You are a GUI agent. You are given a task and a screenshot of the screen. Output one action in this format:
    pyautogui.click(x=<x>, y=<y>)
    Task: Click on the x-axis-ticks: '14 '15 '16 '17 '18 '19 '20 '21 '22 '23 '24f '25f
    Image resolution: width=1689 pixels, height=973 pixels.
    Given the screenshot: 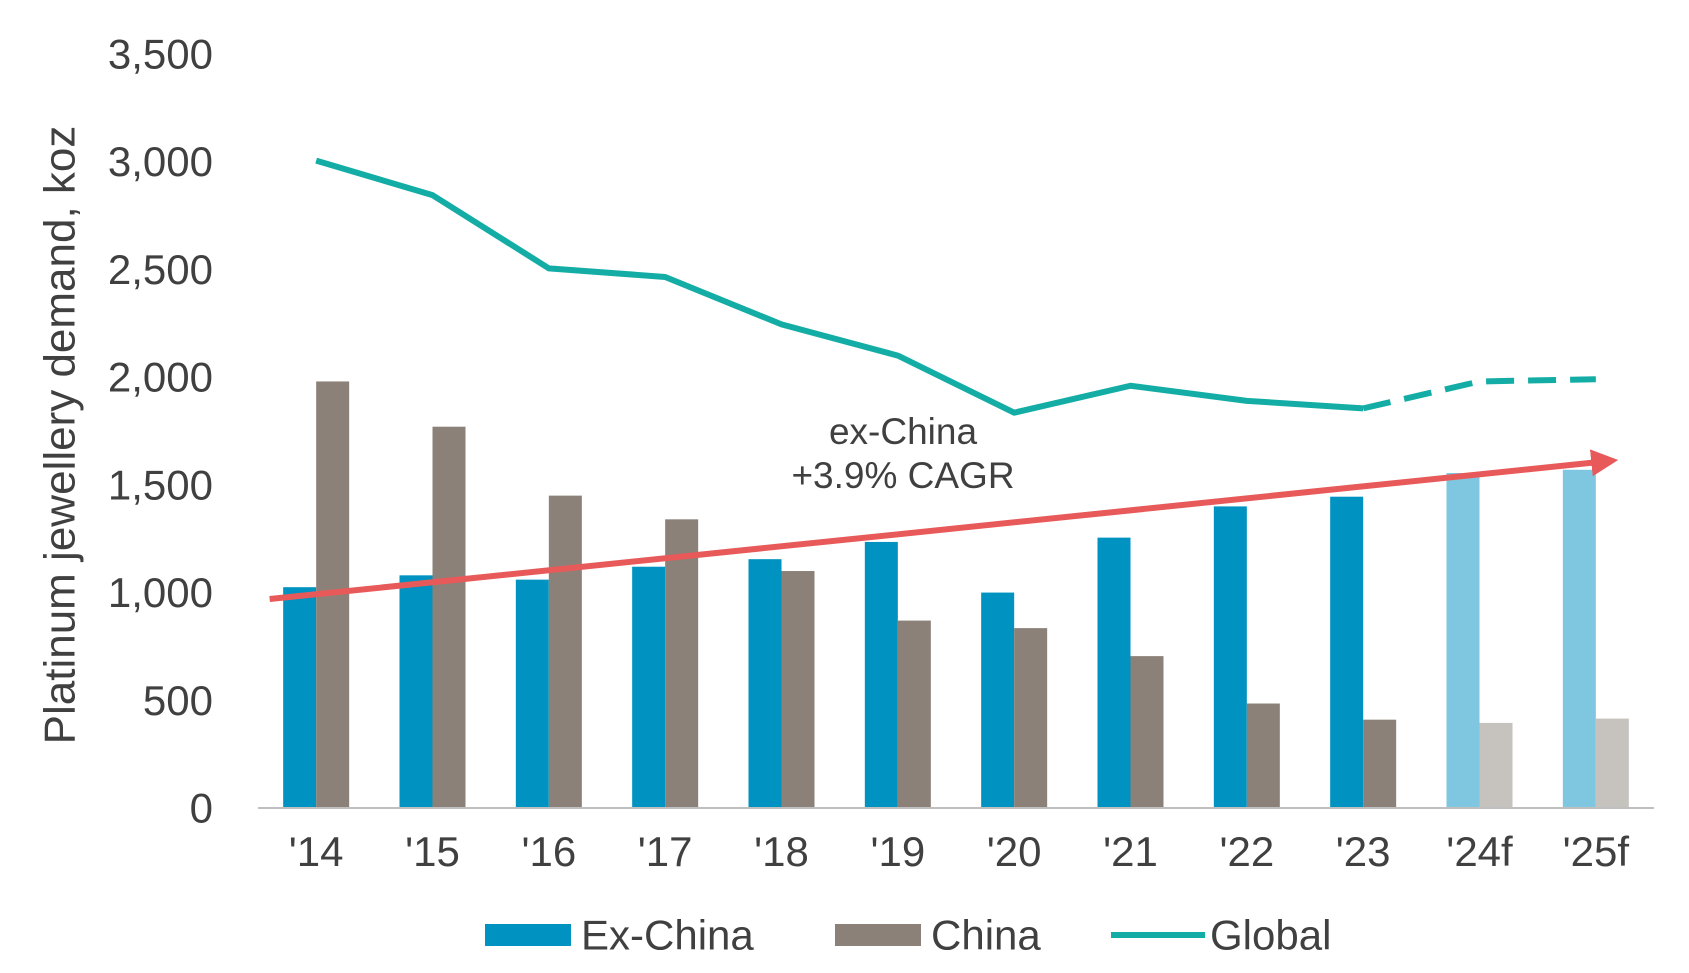 What is the action you would take?
    pyautogui.click(x=959, y=851)
    